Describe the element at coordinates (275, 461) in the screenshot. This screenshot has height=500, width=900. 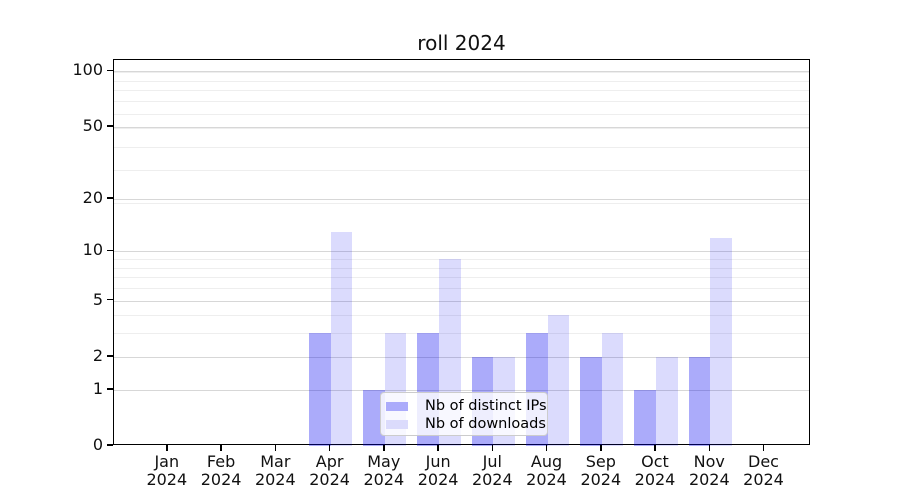
I see `x-tick-month: Mar` at that location.